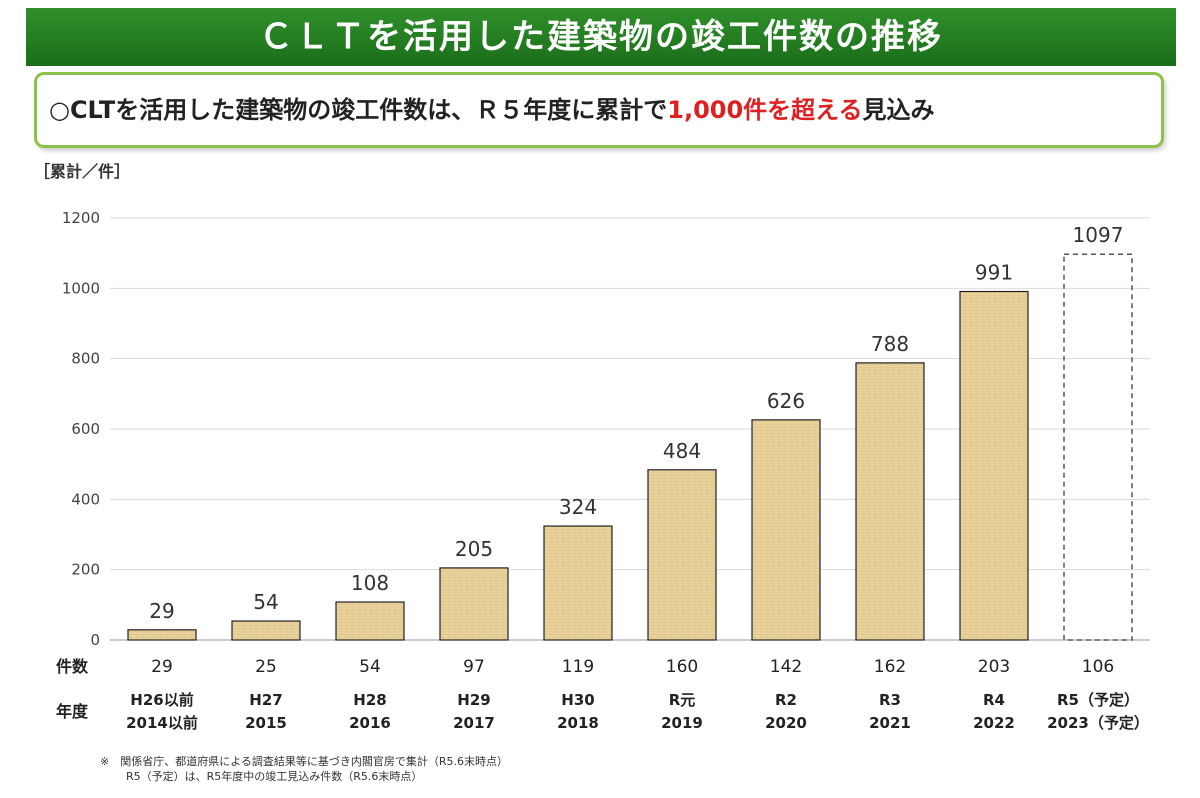  I want to click on bar-projected, so click(1098, 447).